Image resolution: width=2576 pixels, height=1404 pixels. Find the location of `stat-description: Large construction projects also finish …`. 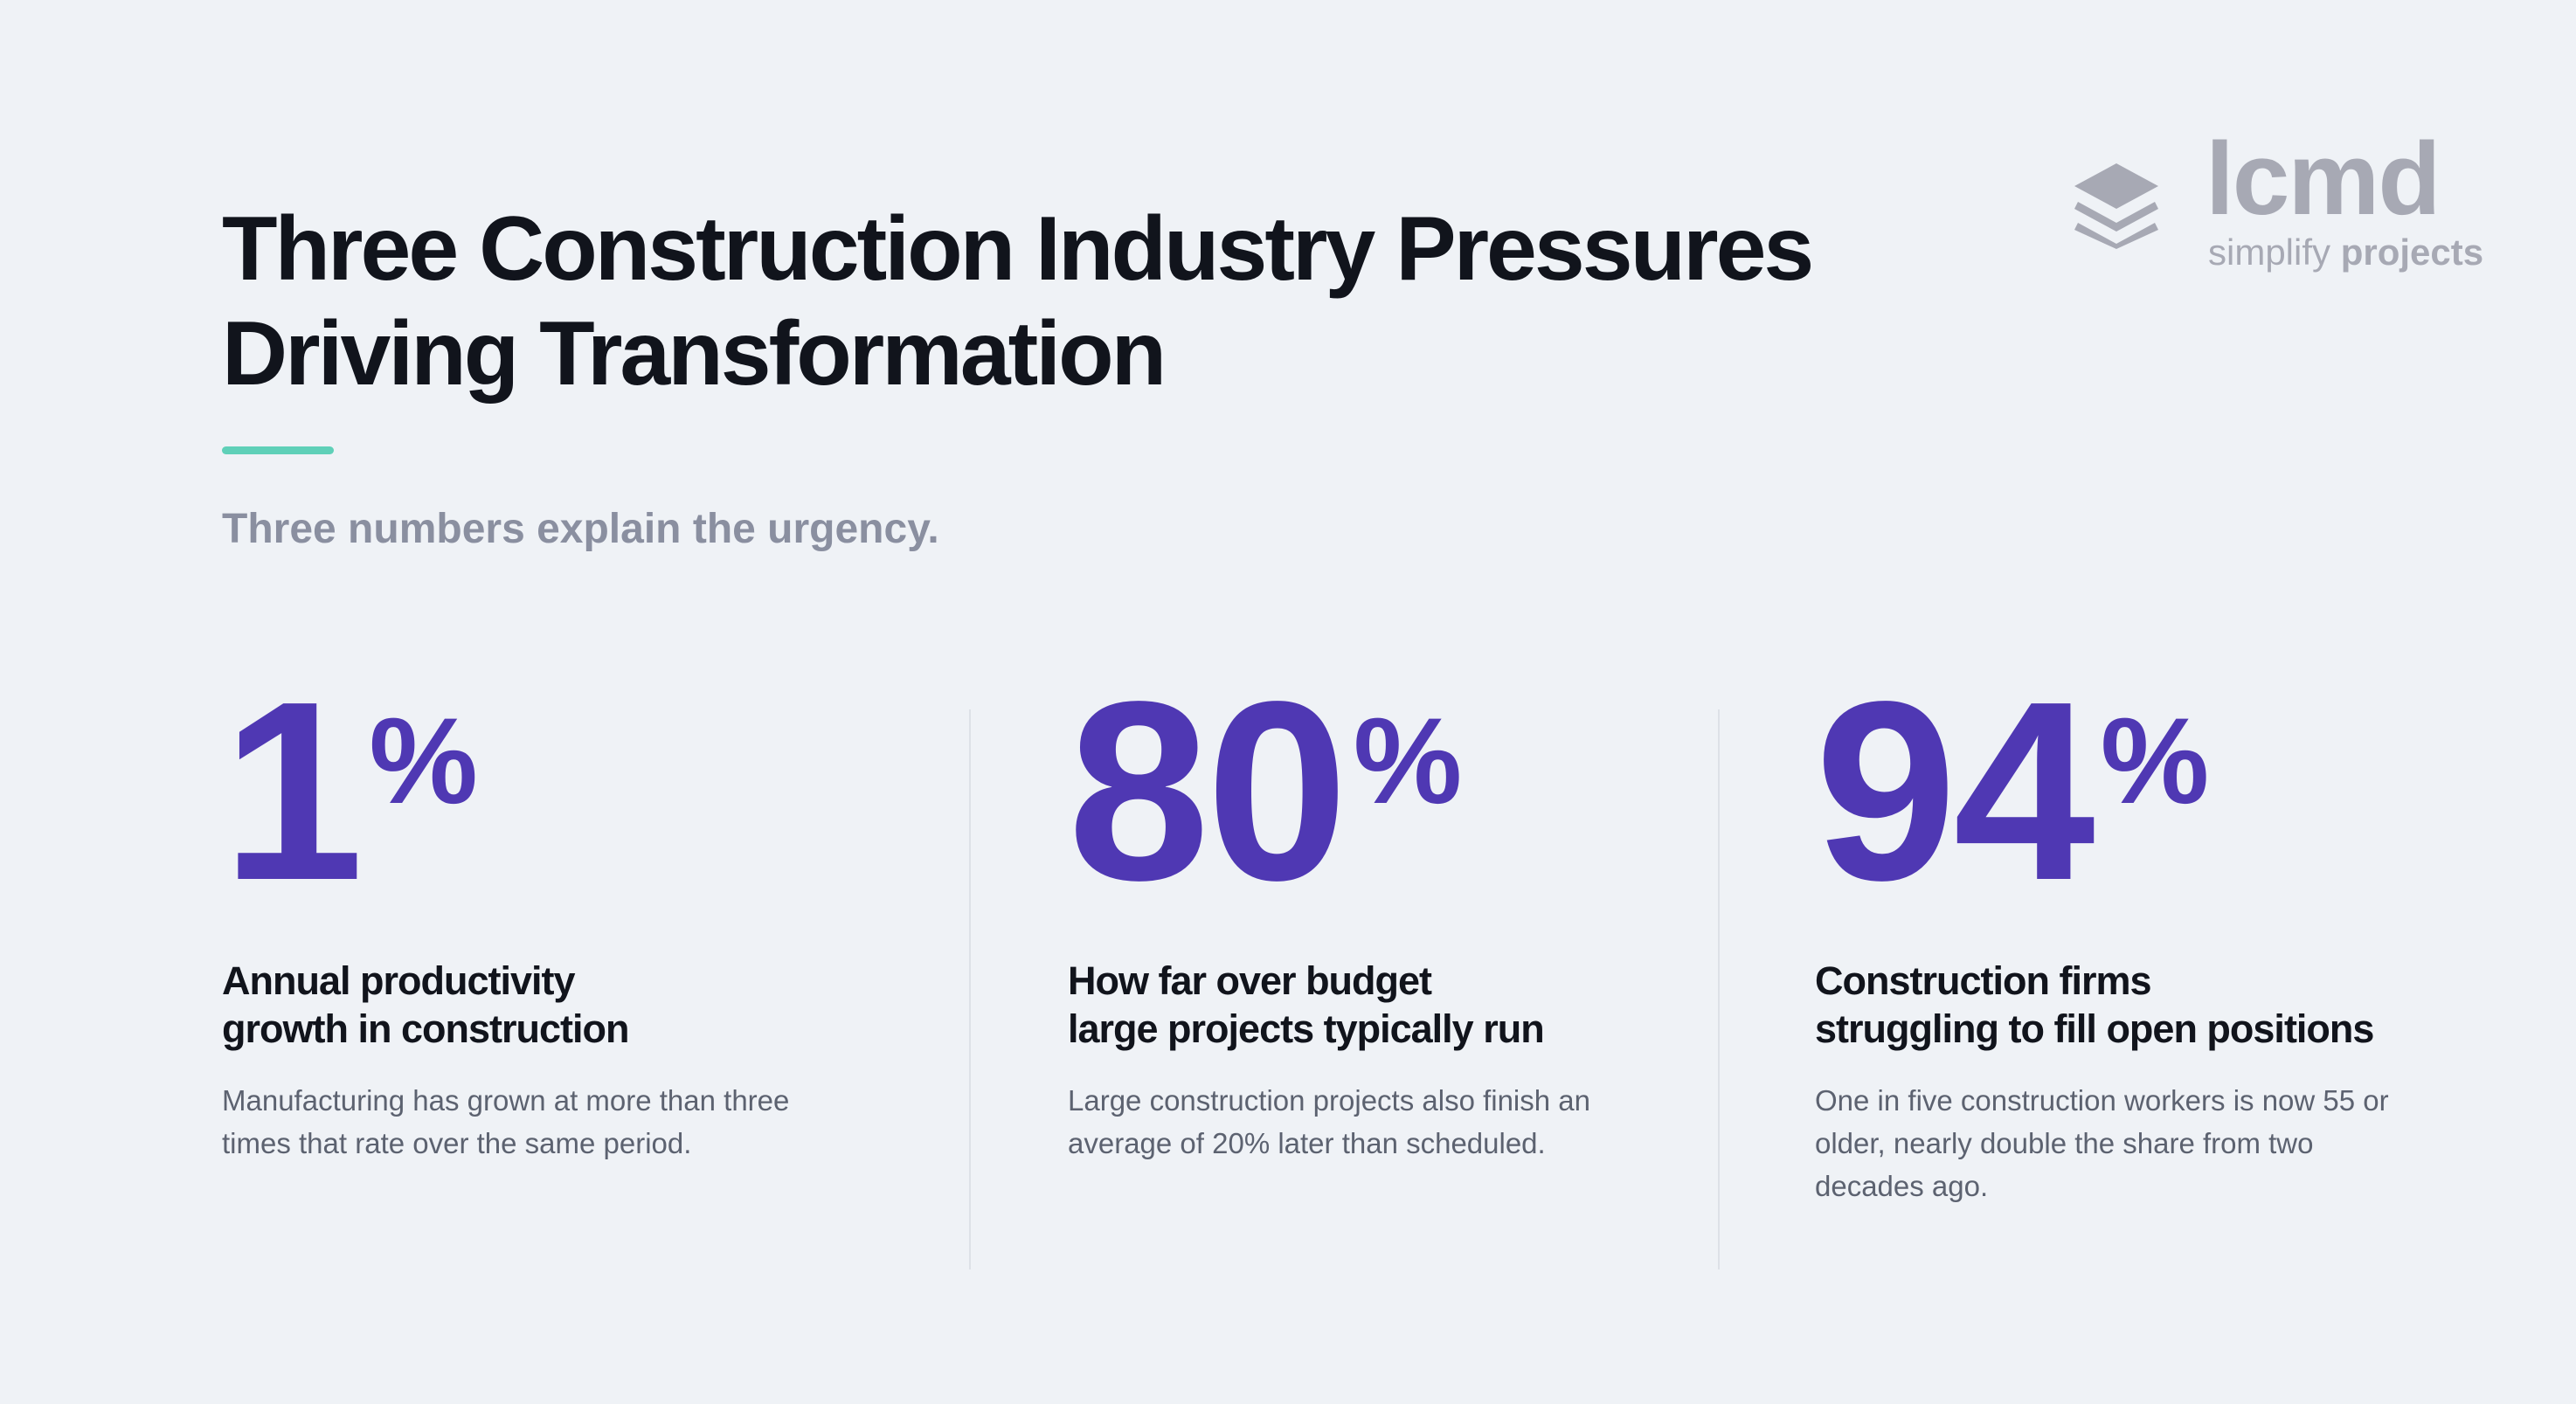

stat-description: Large construction projects also finish … is located at coordinates (1329, 1121).